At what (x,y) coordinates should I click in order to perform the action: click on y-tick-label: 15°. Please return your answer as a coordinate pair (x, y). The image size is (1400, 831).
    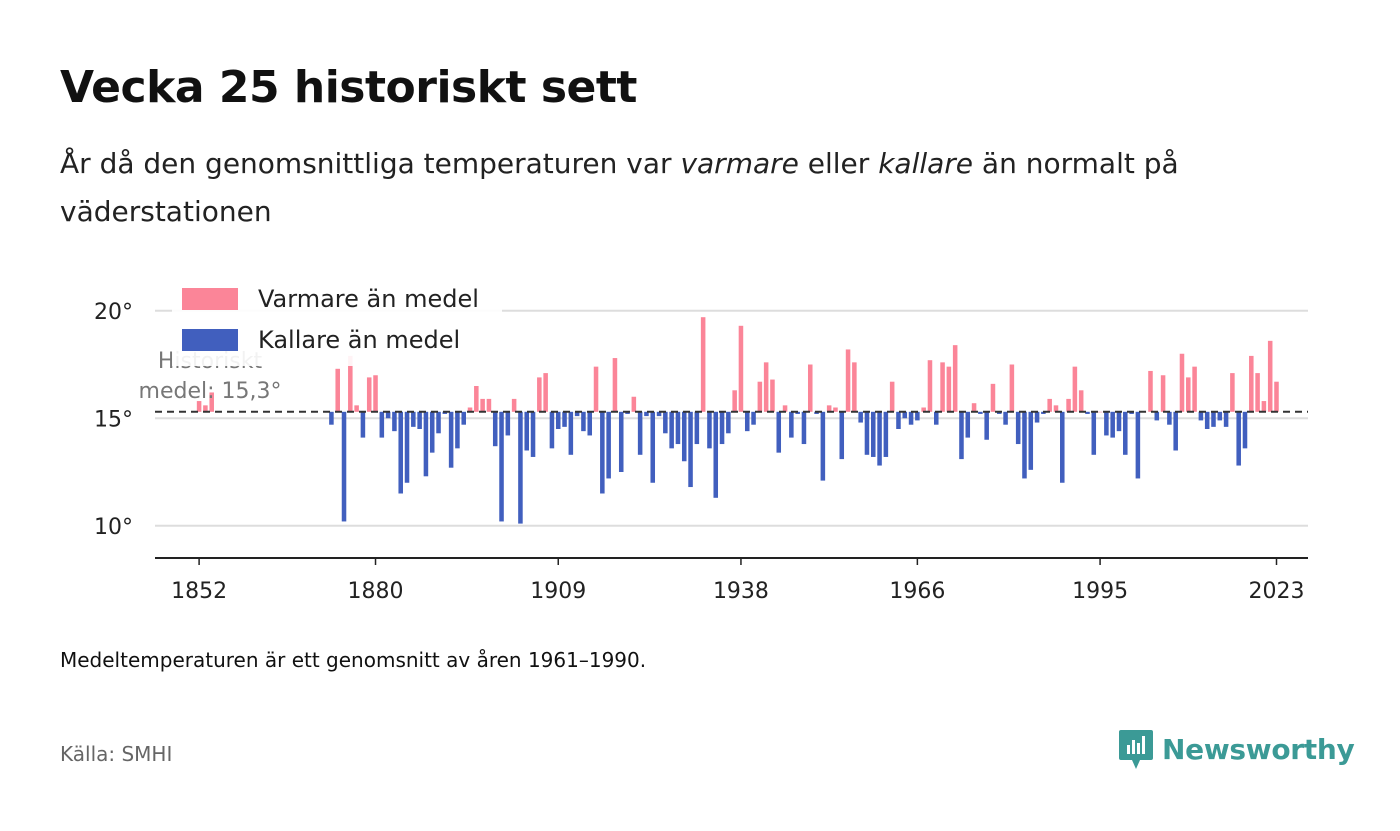
    Looking at the image, I should click on (113, 419).